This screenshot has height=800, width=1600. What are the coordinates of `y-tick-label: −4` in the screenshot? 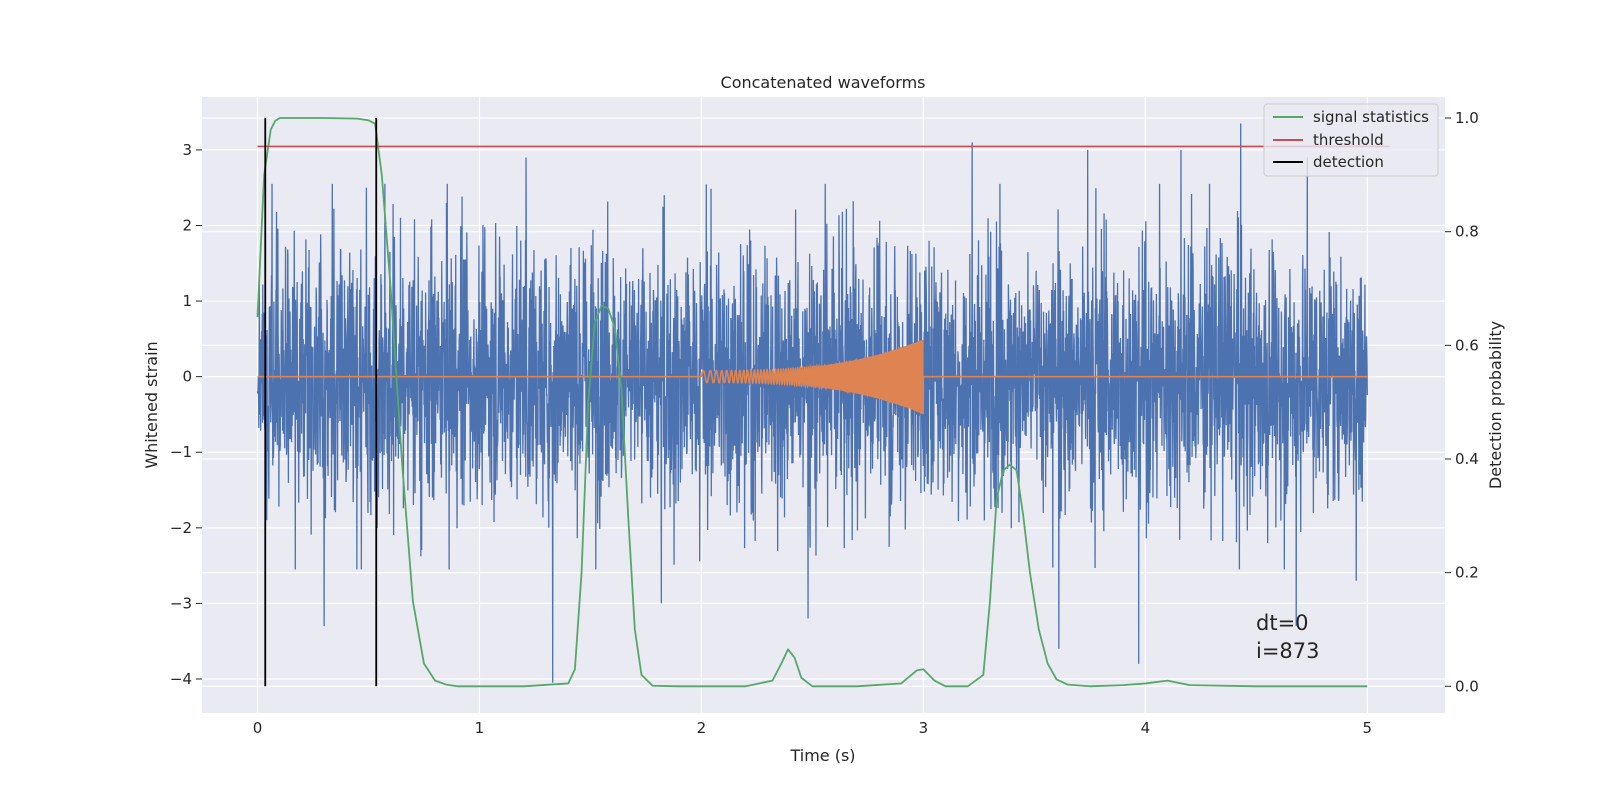 It's located at (181, 679).